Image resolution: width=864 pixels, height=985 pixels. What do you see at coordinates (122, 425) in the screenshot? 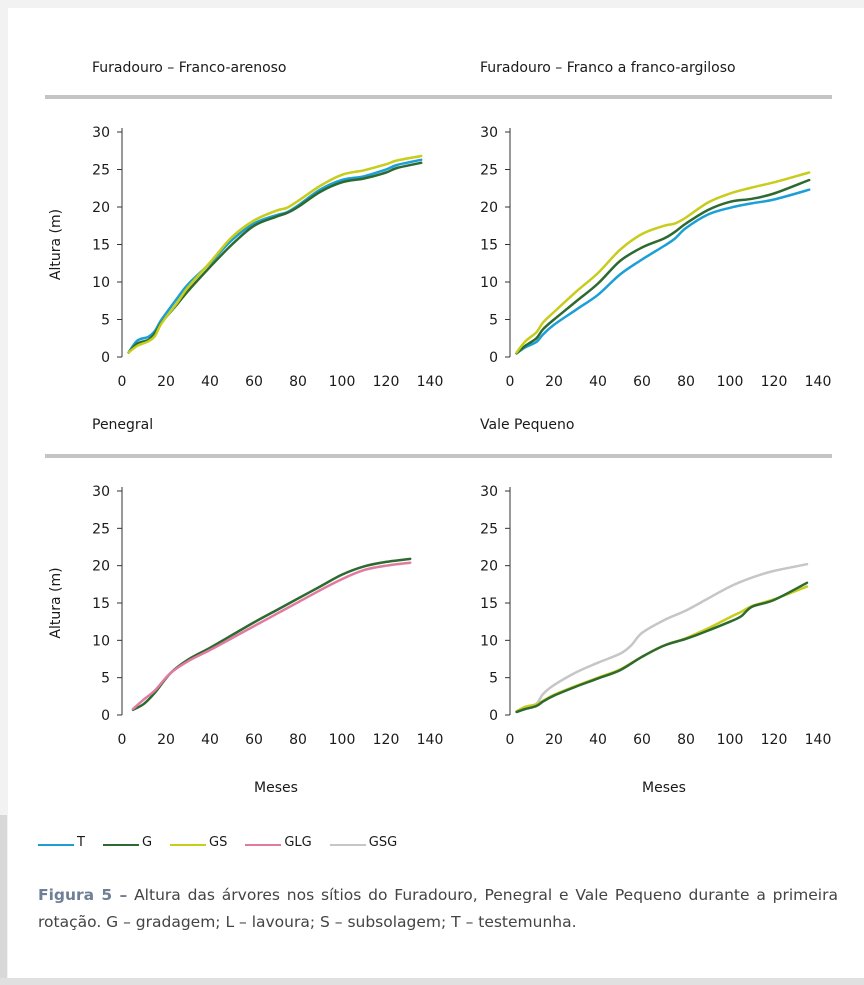
I see `chart-title: Penegral` at bounding box center [122, 425].